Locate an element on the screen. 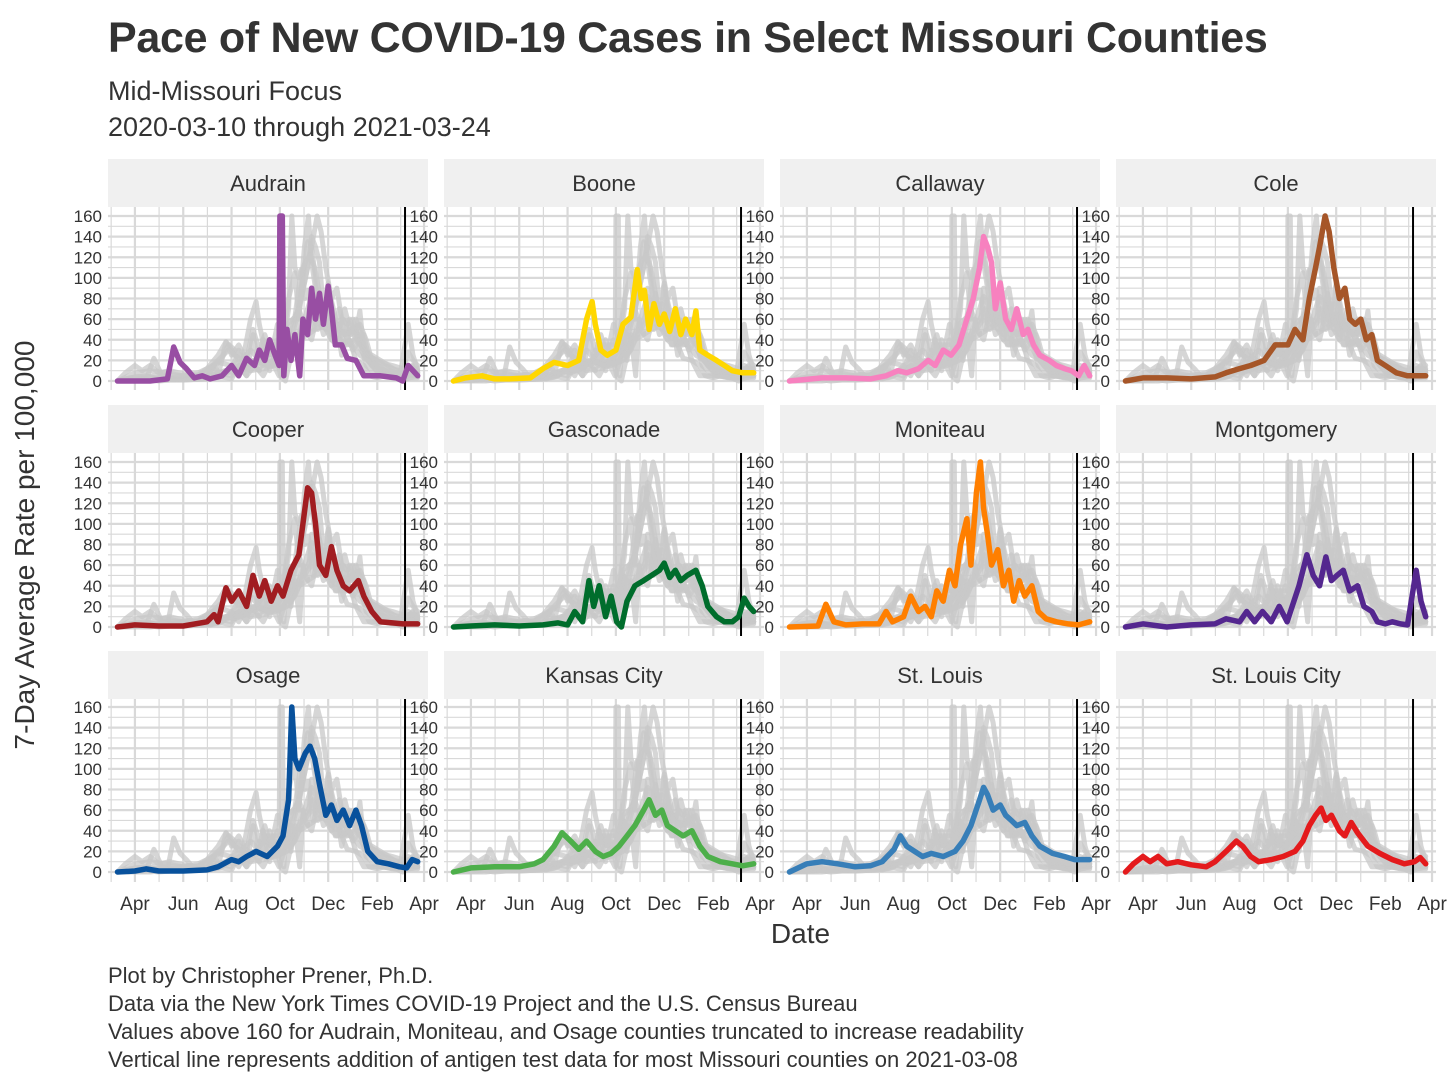 The height and width of the screenshot is (1092, 1456). series-line-st-louis-city is located at coordinates (1275, 840).